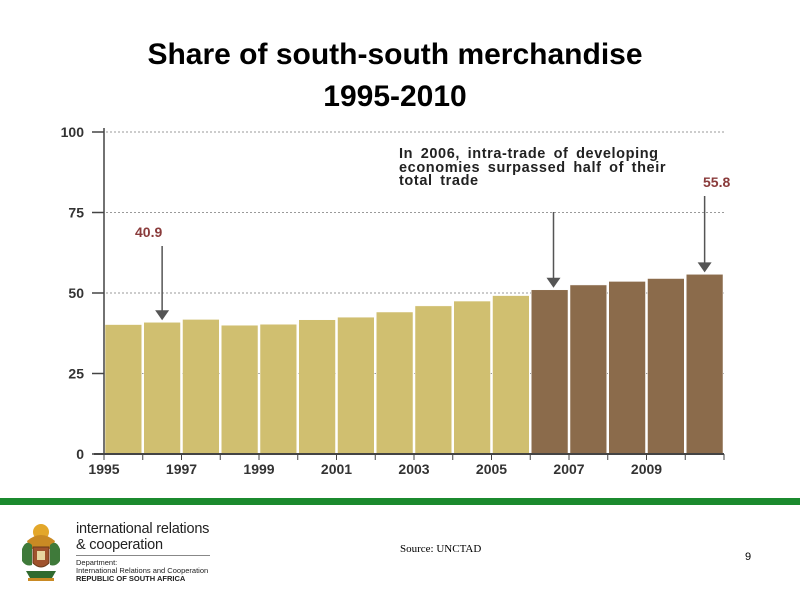 This screenshot has width=800, height=600. What do you see at coordinates (491, 469) in the screenshot?
I see `x-tick-label-2005: 2005` at bounding box center [491, 469].